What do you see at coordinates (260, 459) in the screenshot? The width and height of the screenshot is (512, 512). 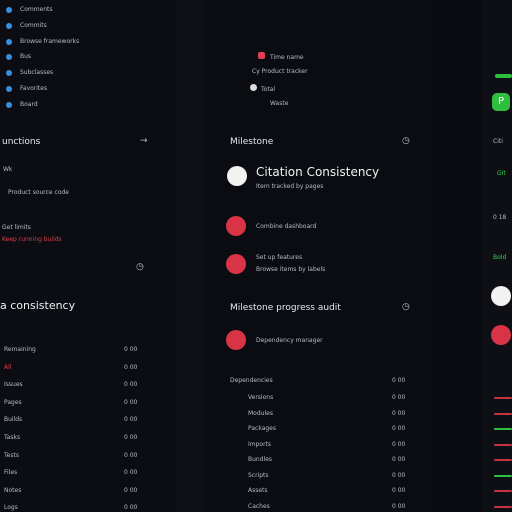 I see `row-label: Bundles` at bounding box center [260, 459].